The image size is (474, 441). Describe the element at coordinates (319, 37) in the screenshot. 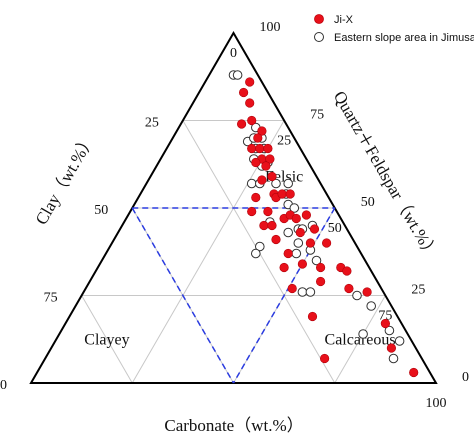

I see `legend-marker-eastern-slope` at that location.